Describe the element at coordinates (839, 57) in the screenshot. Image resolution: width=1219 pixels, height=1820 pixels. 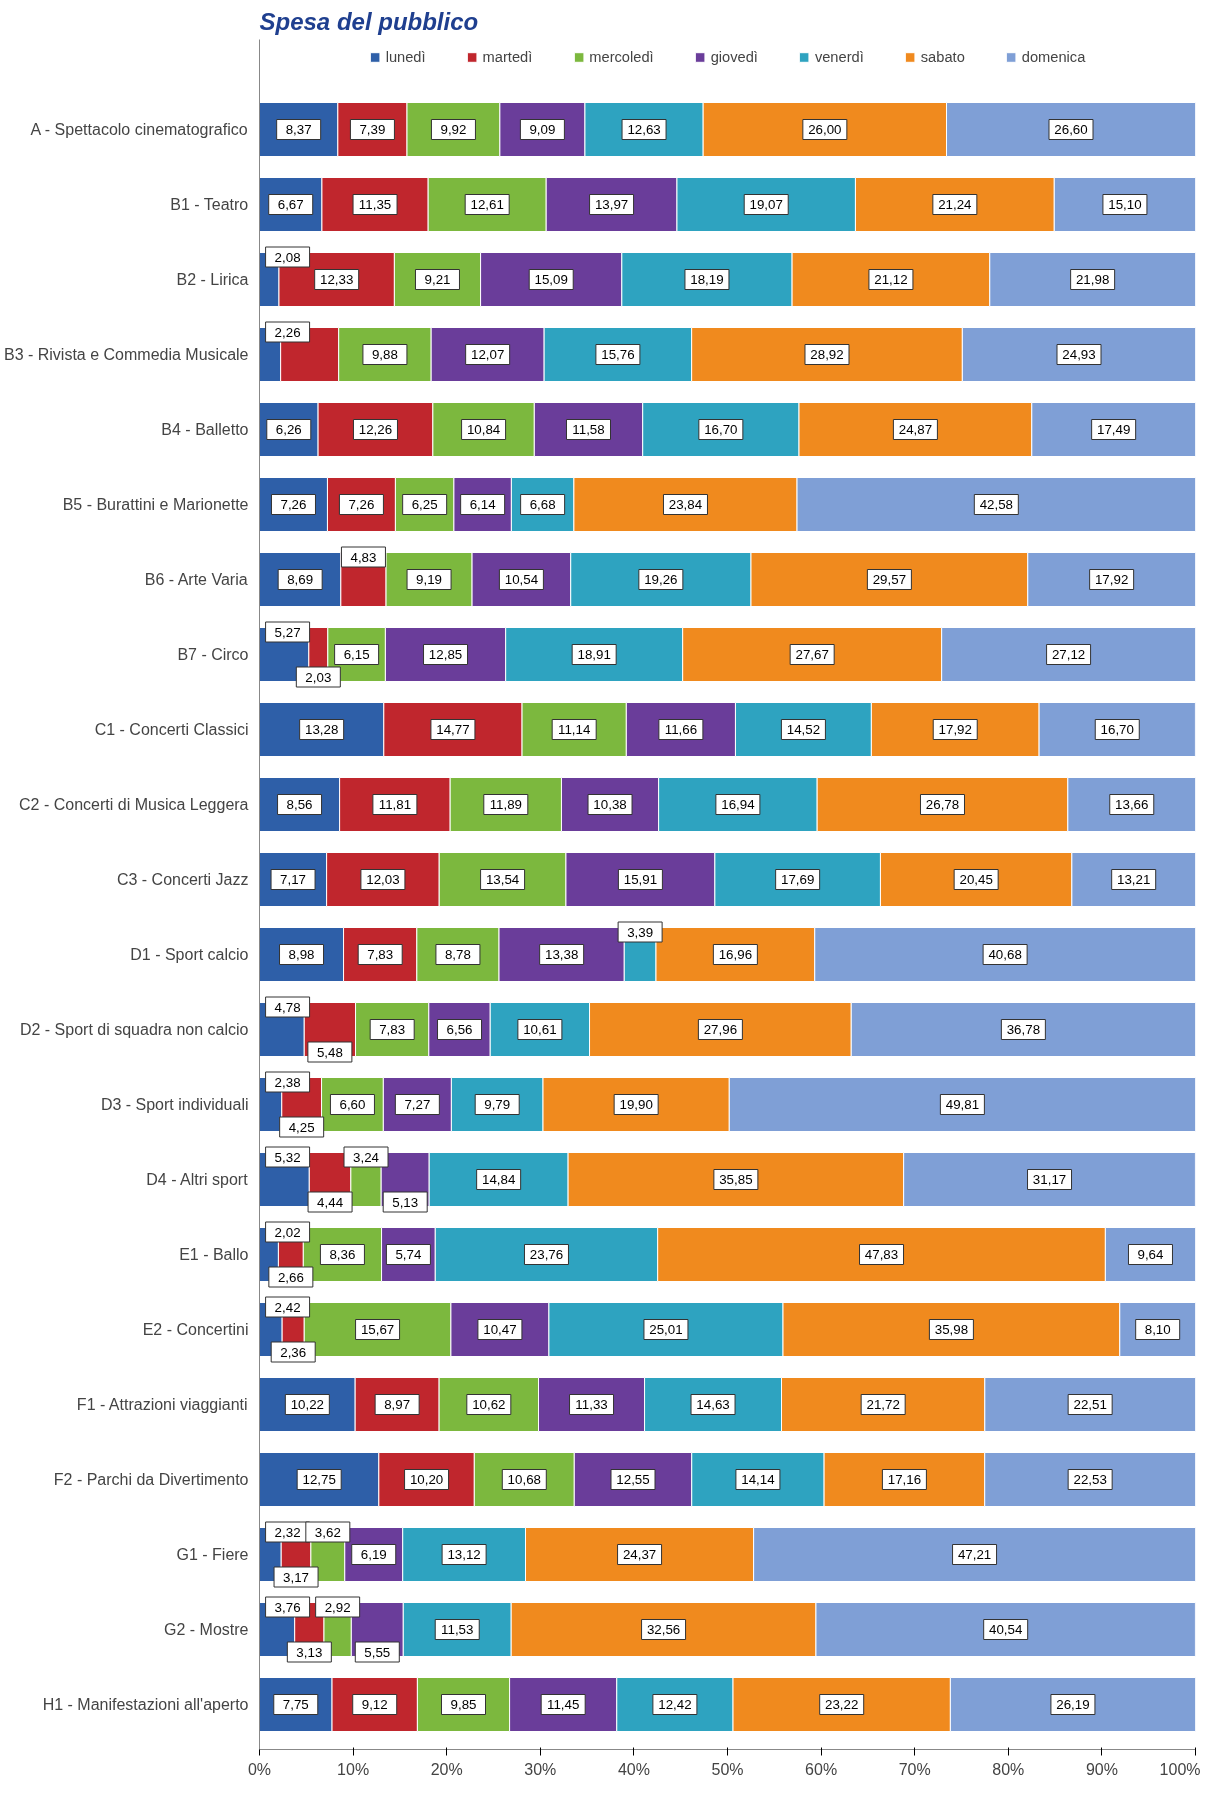
I see `legend-label: venerdì` at that location.